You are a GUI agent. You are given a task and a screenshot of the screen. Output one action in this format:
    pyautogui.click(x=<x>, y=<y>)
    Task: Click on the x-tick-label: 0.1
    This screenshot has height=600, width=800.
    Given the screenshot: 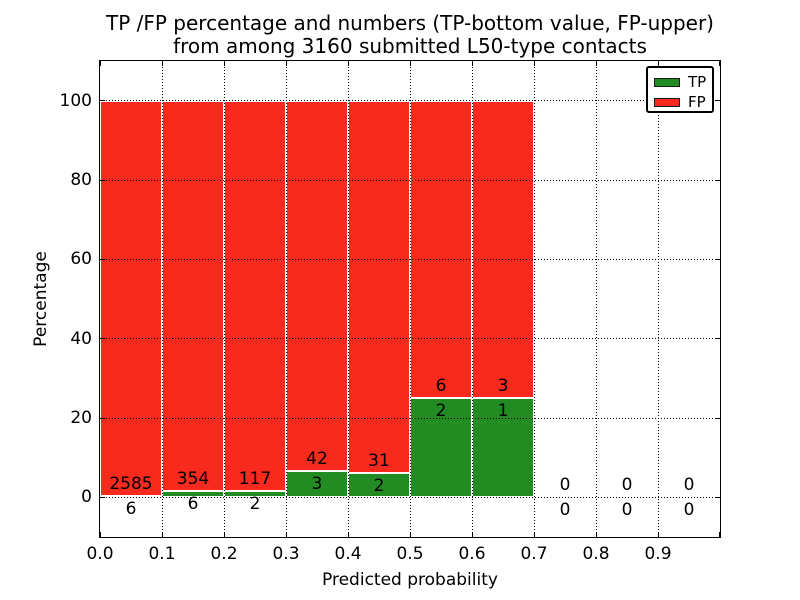 What is the action you would take?
    pyautogui.click(x=162, y=554)
    